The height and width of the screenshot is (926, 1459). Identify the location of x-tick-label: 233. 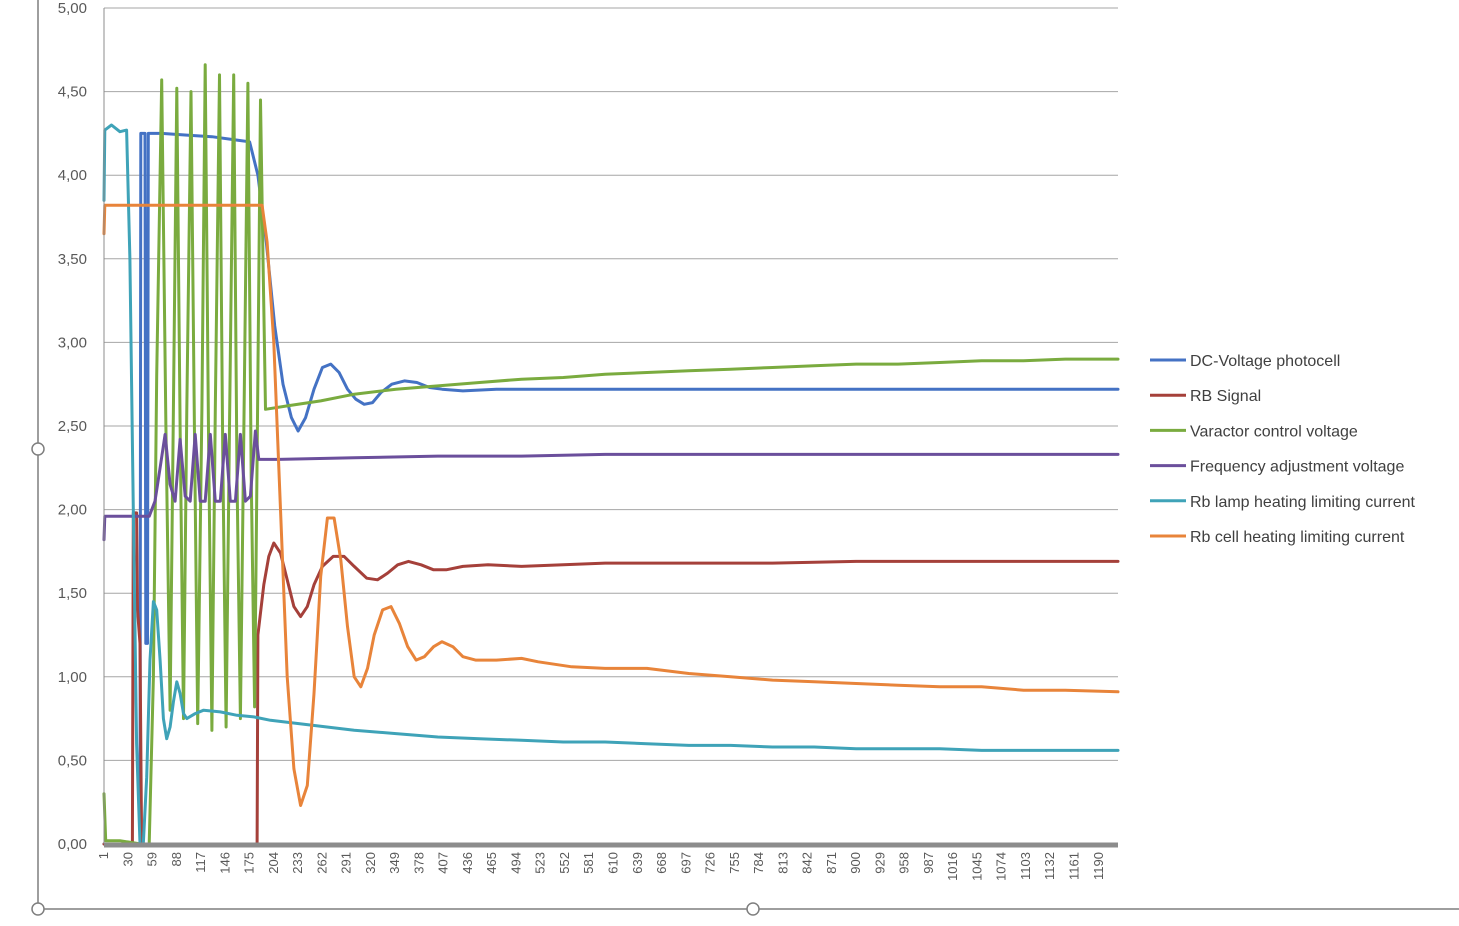
(297, 863).